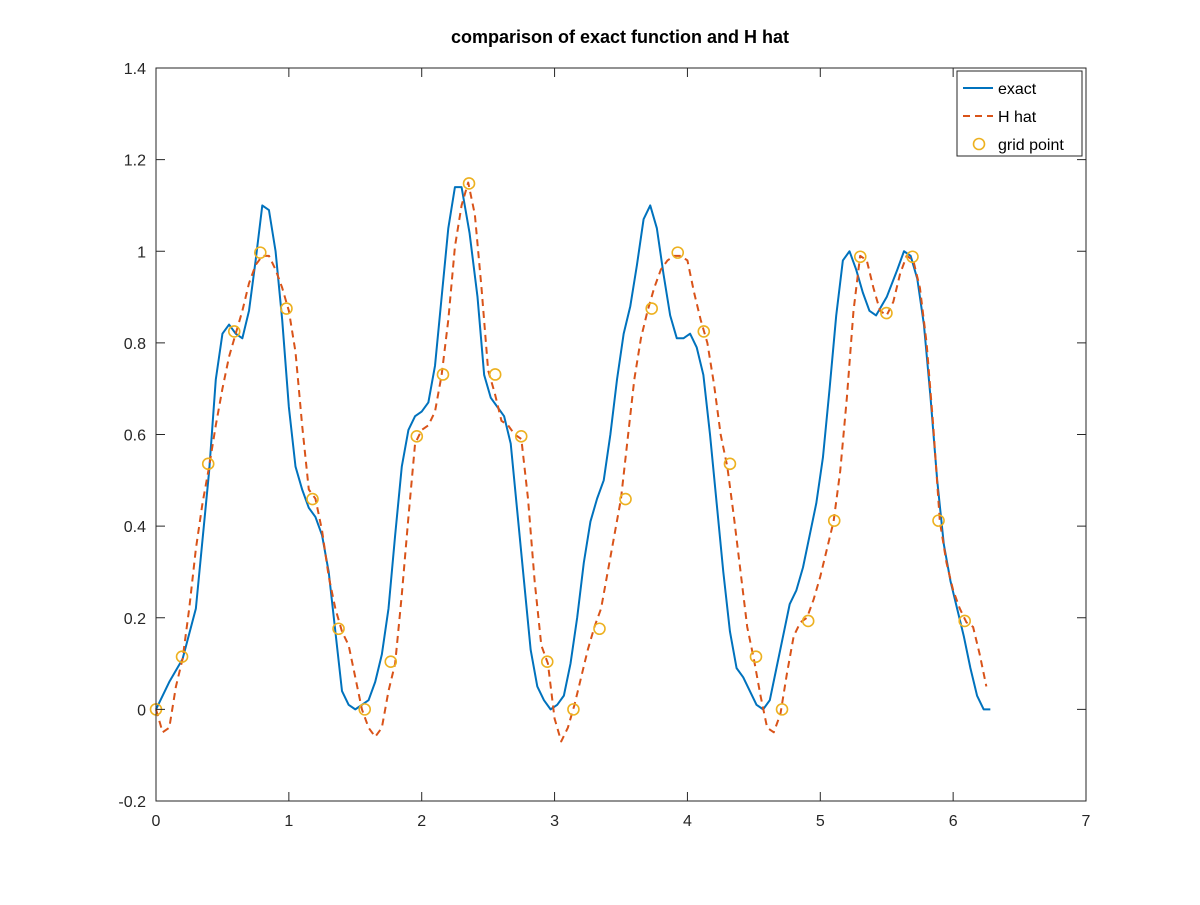 The height and width of the screenshot is (905, 1200). I want to click on legend-swatch-grid-point, so click(979, 144).